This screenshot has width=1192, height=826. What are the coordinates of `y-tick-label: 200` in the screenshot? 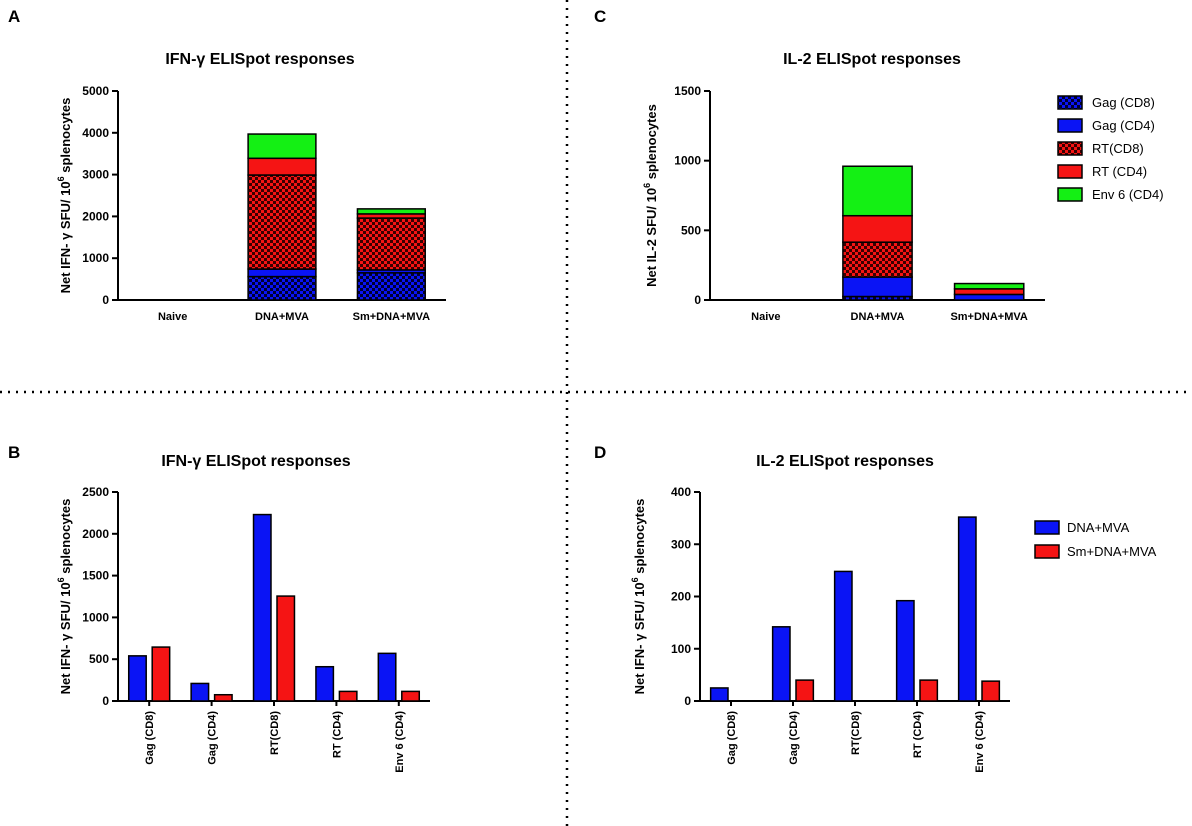 It's located at (681, 597).